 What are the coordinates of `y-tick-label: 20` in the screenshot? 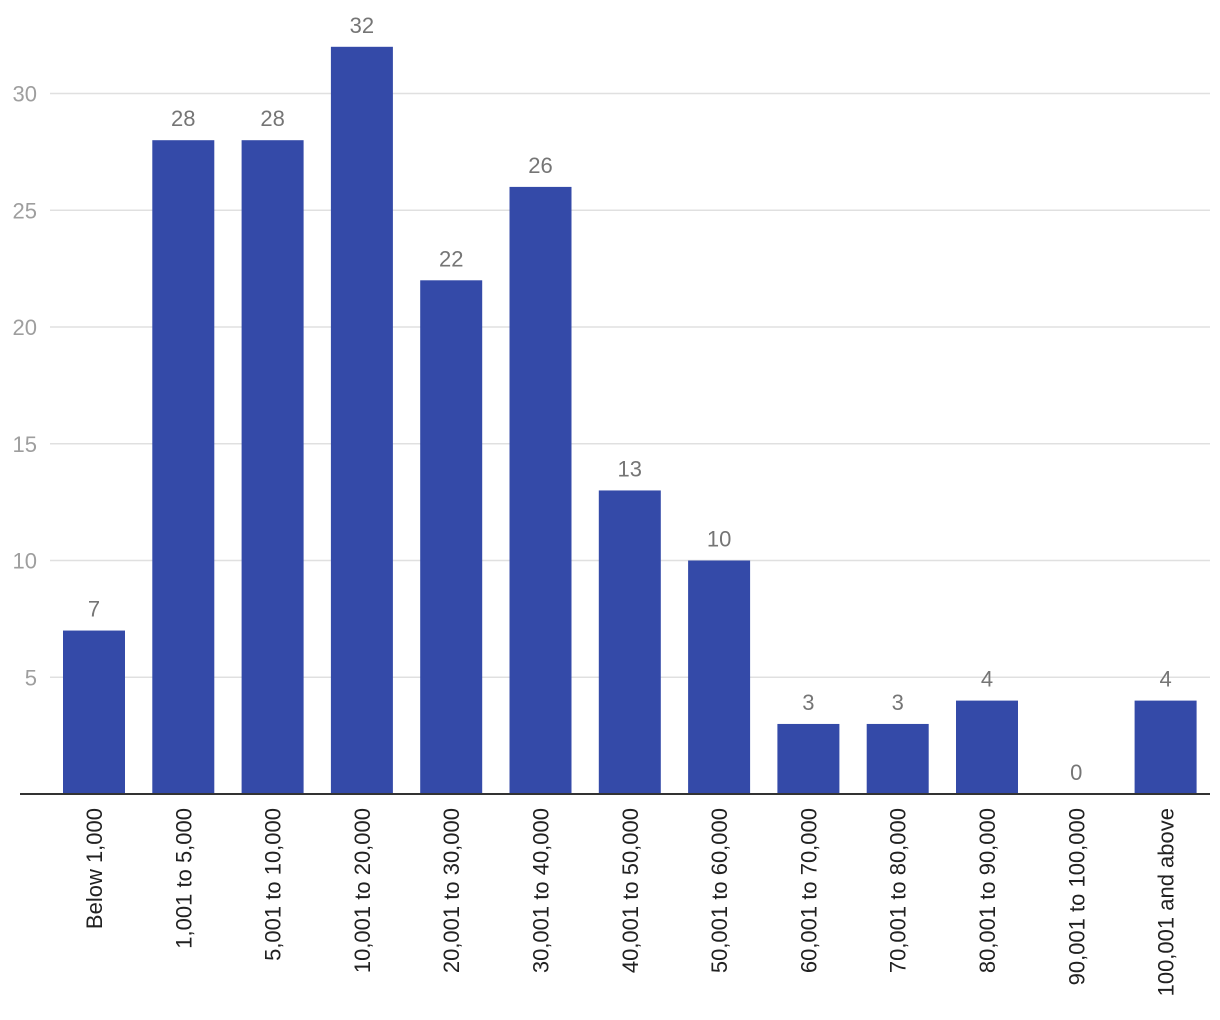 It's located at (25, 327).